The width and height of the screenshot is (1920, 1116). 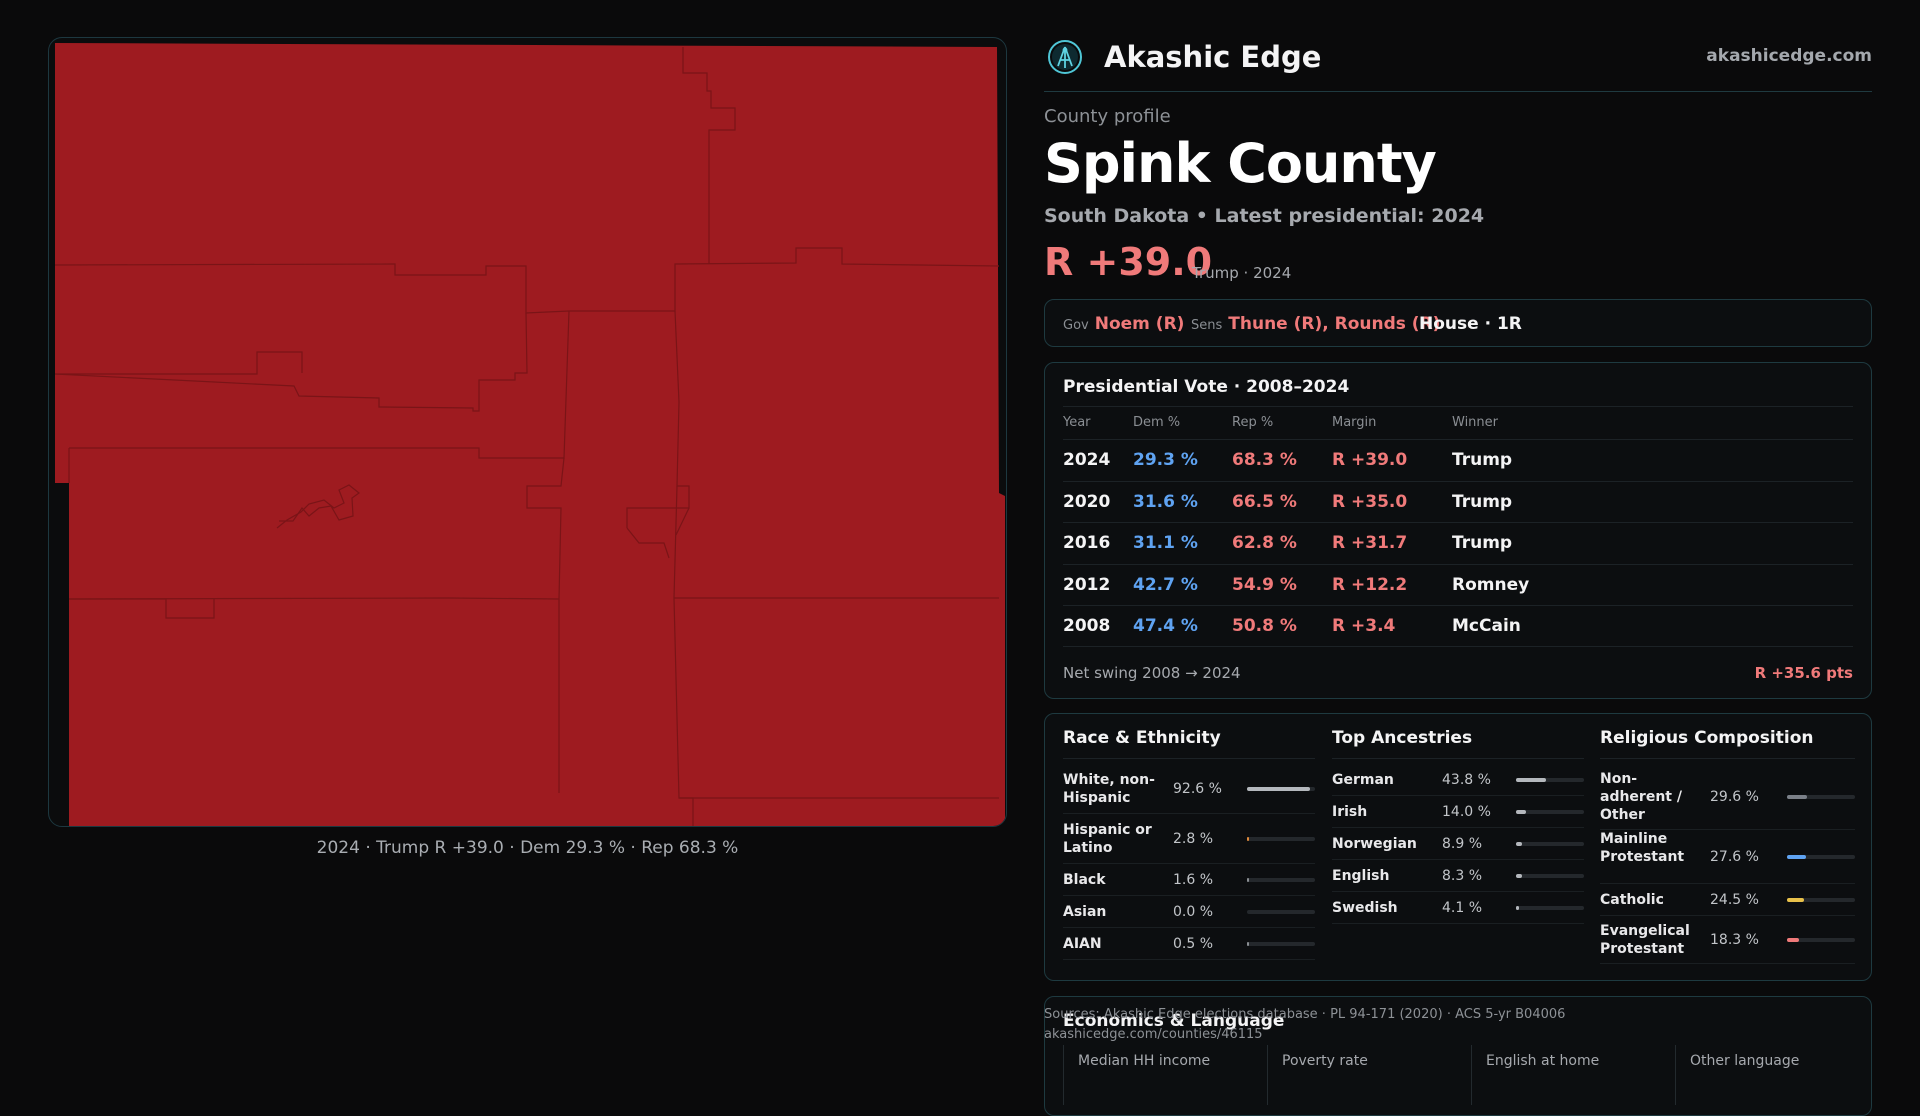 I want to click on demo-row-value: 43.8 %, so click(x=1466, y=779).